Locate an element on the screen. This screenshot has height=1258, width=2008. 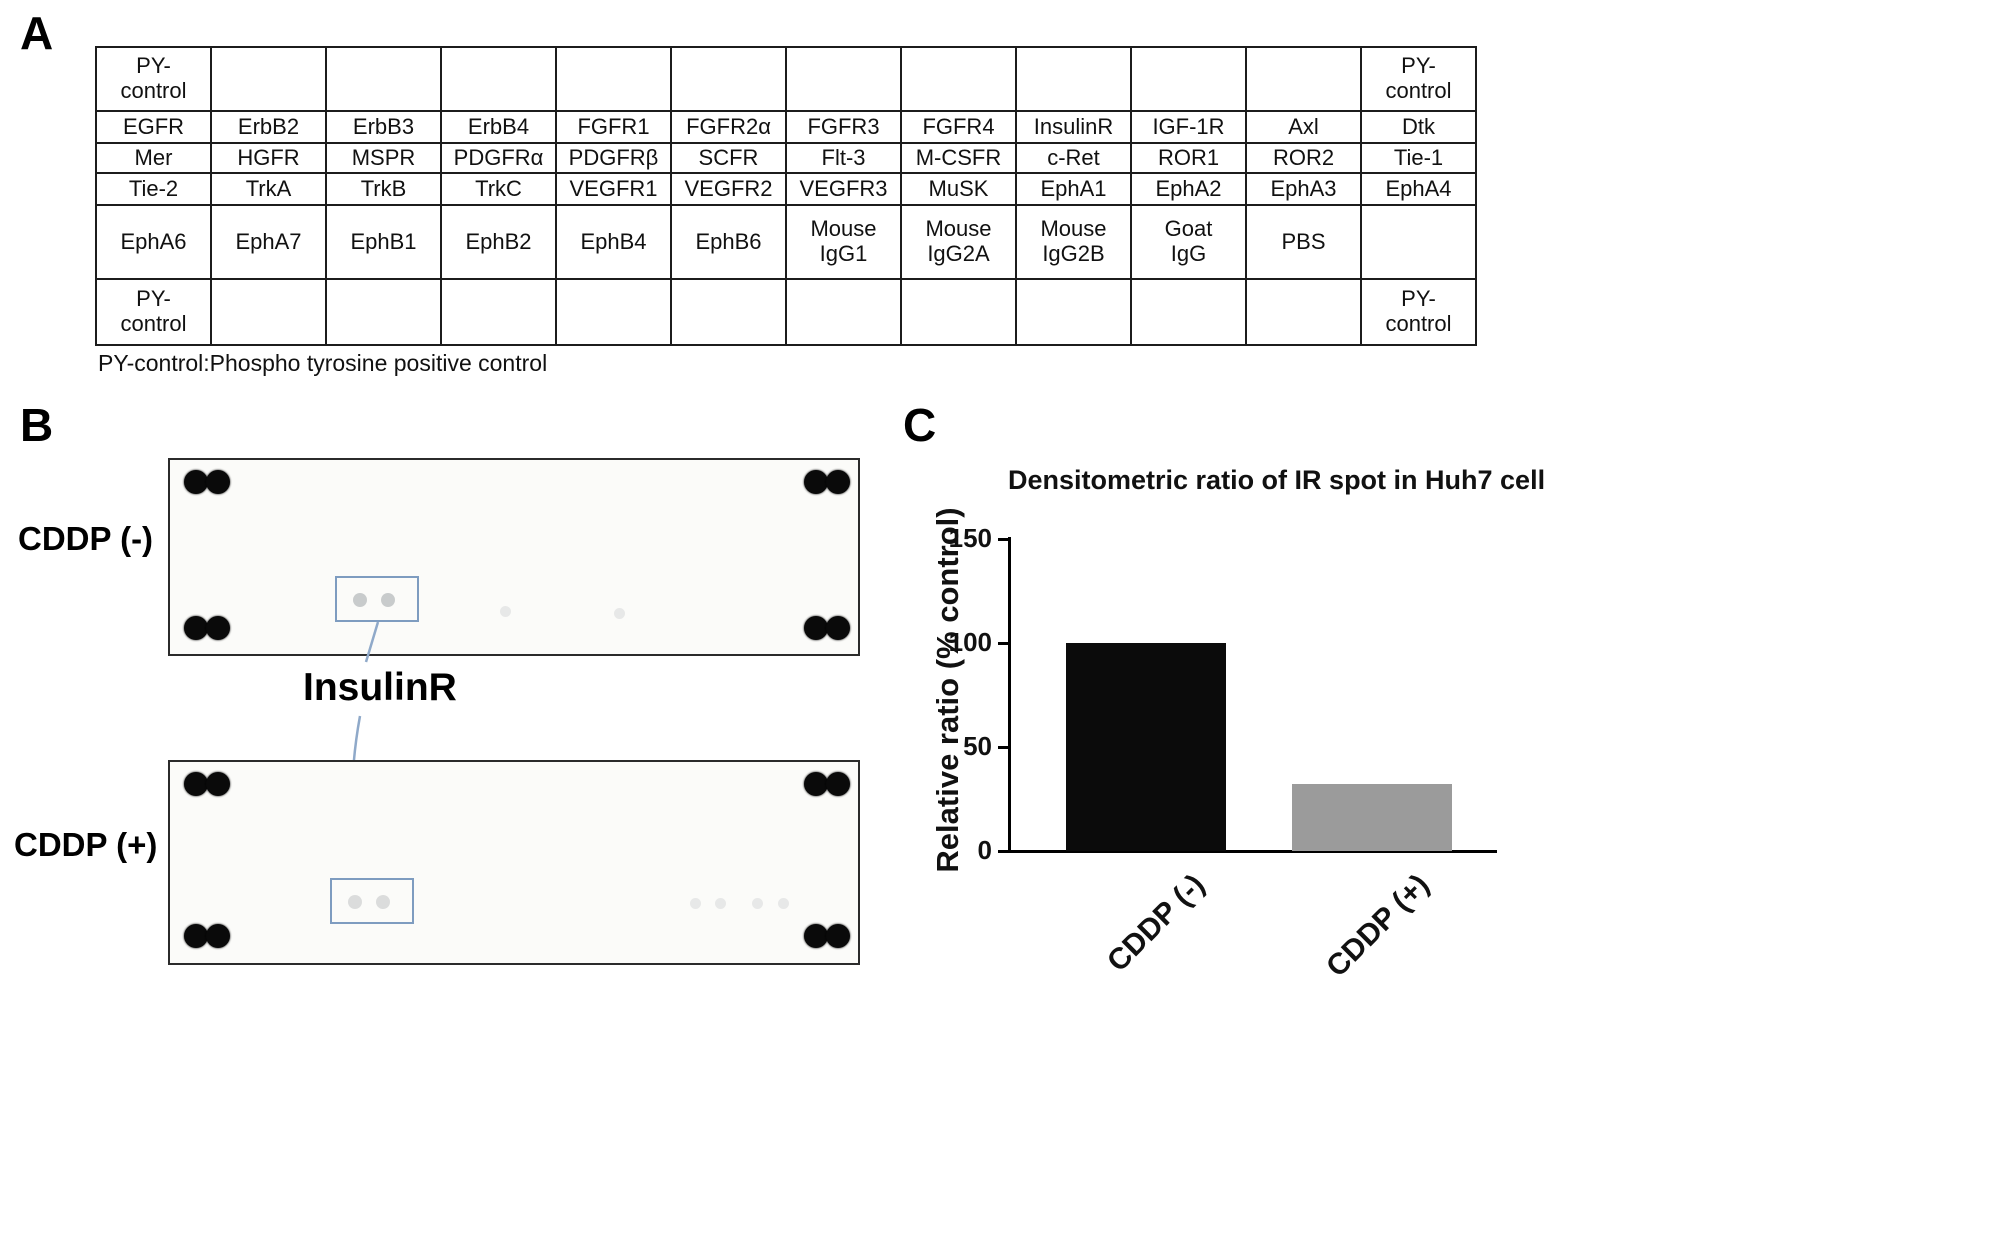
array-cell: Axl is located at coordinates (1303, 127).